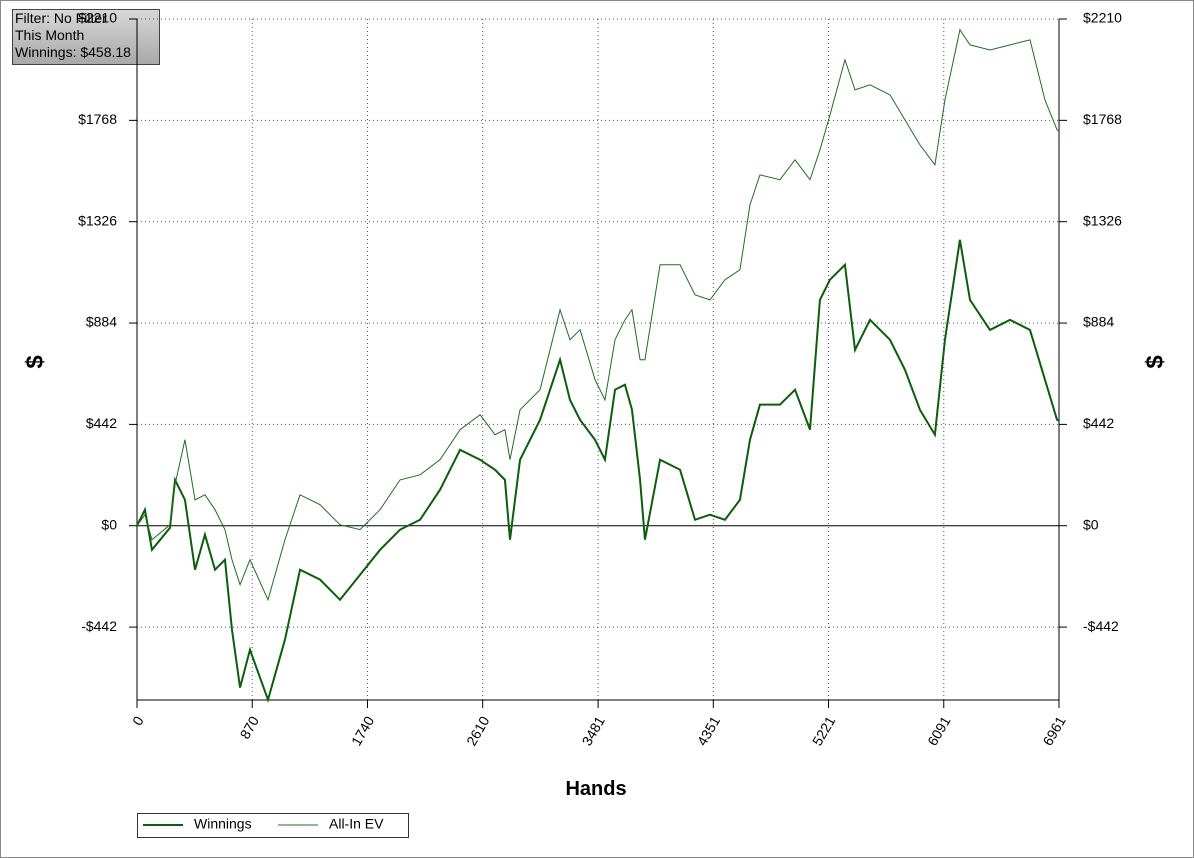 The image size is (1194, 858). I want to click on y-axis-title: $, so click(34, 362).